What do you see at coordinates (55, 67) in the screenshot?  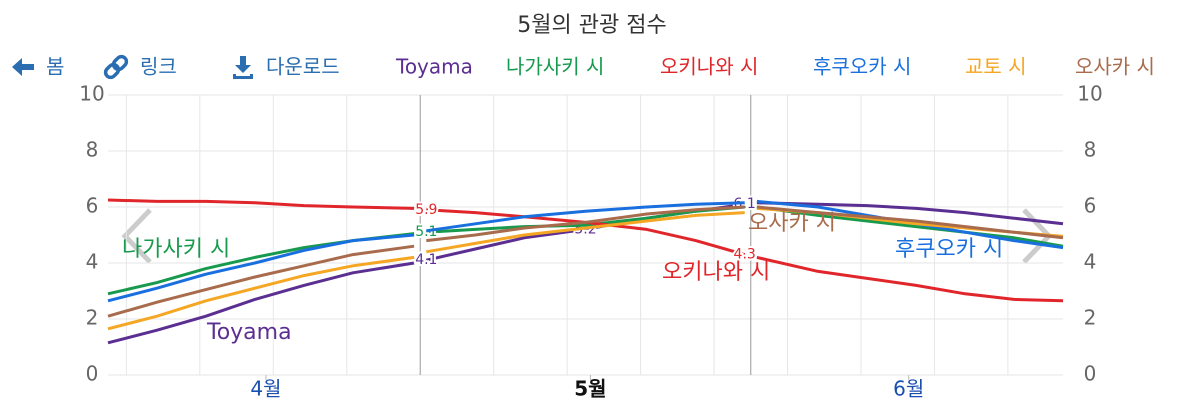 I see `back-label: 봄` at bounding box center [55, 67].